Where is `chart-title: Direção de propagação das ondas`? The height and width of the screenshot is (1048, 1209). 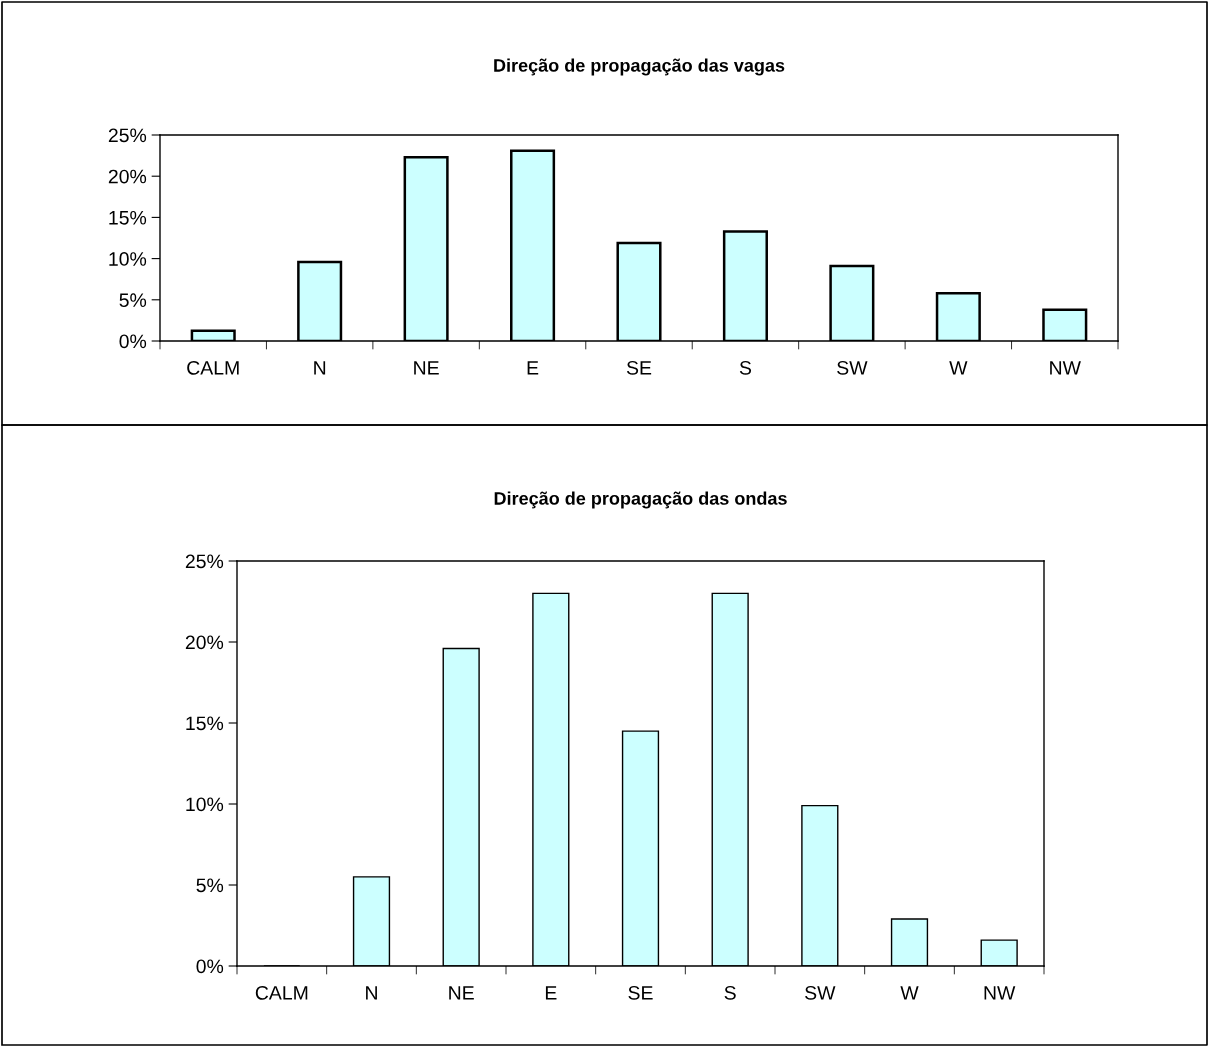
chart-title: Direção de propagação das ondas is located at coordinates (640, 500).